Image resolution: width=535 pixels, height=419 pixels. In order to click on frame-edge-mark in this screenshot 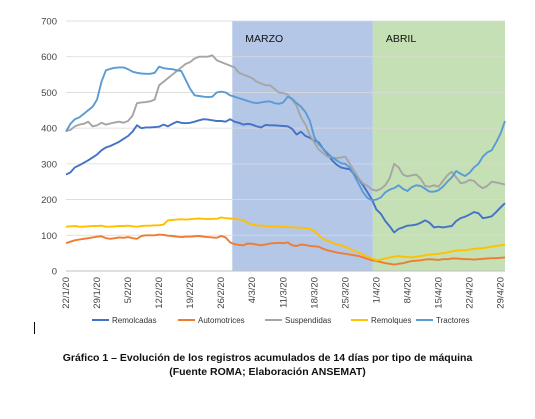, I will do `click(34, 328)`.